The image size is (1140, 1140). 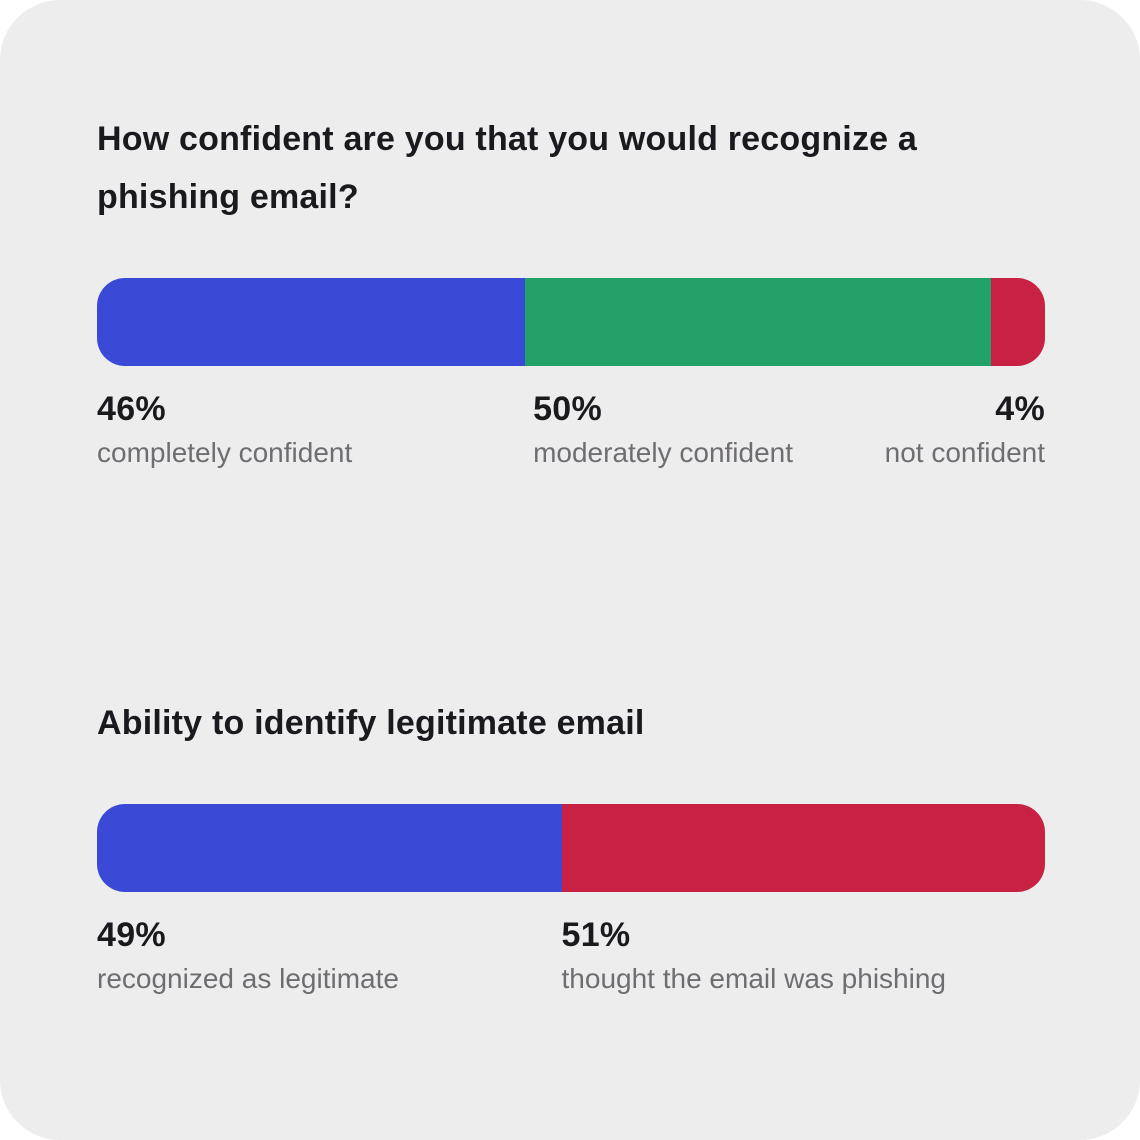 I want to click on bar-segment-moderately-confident, so click(x=758, y=322).